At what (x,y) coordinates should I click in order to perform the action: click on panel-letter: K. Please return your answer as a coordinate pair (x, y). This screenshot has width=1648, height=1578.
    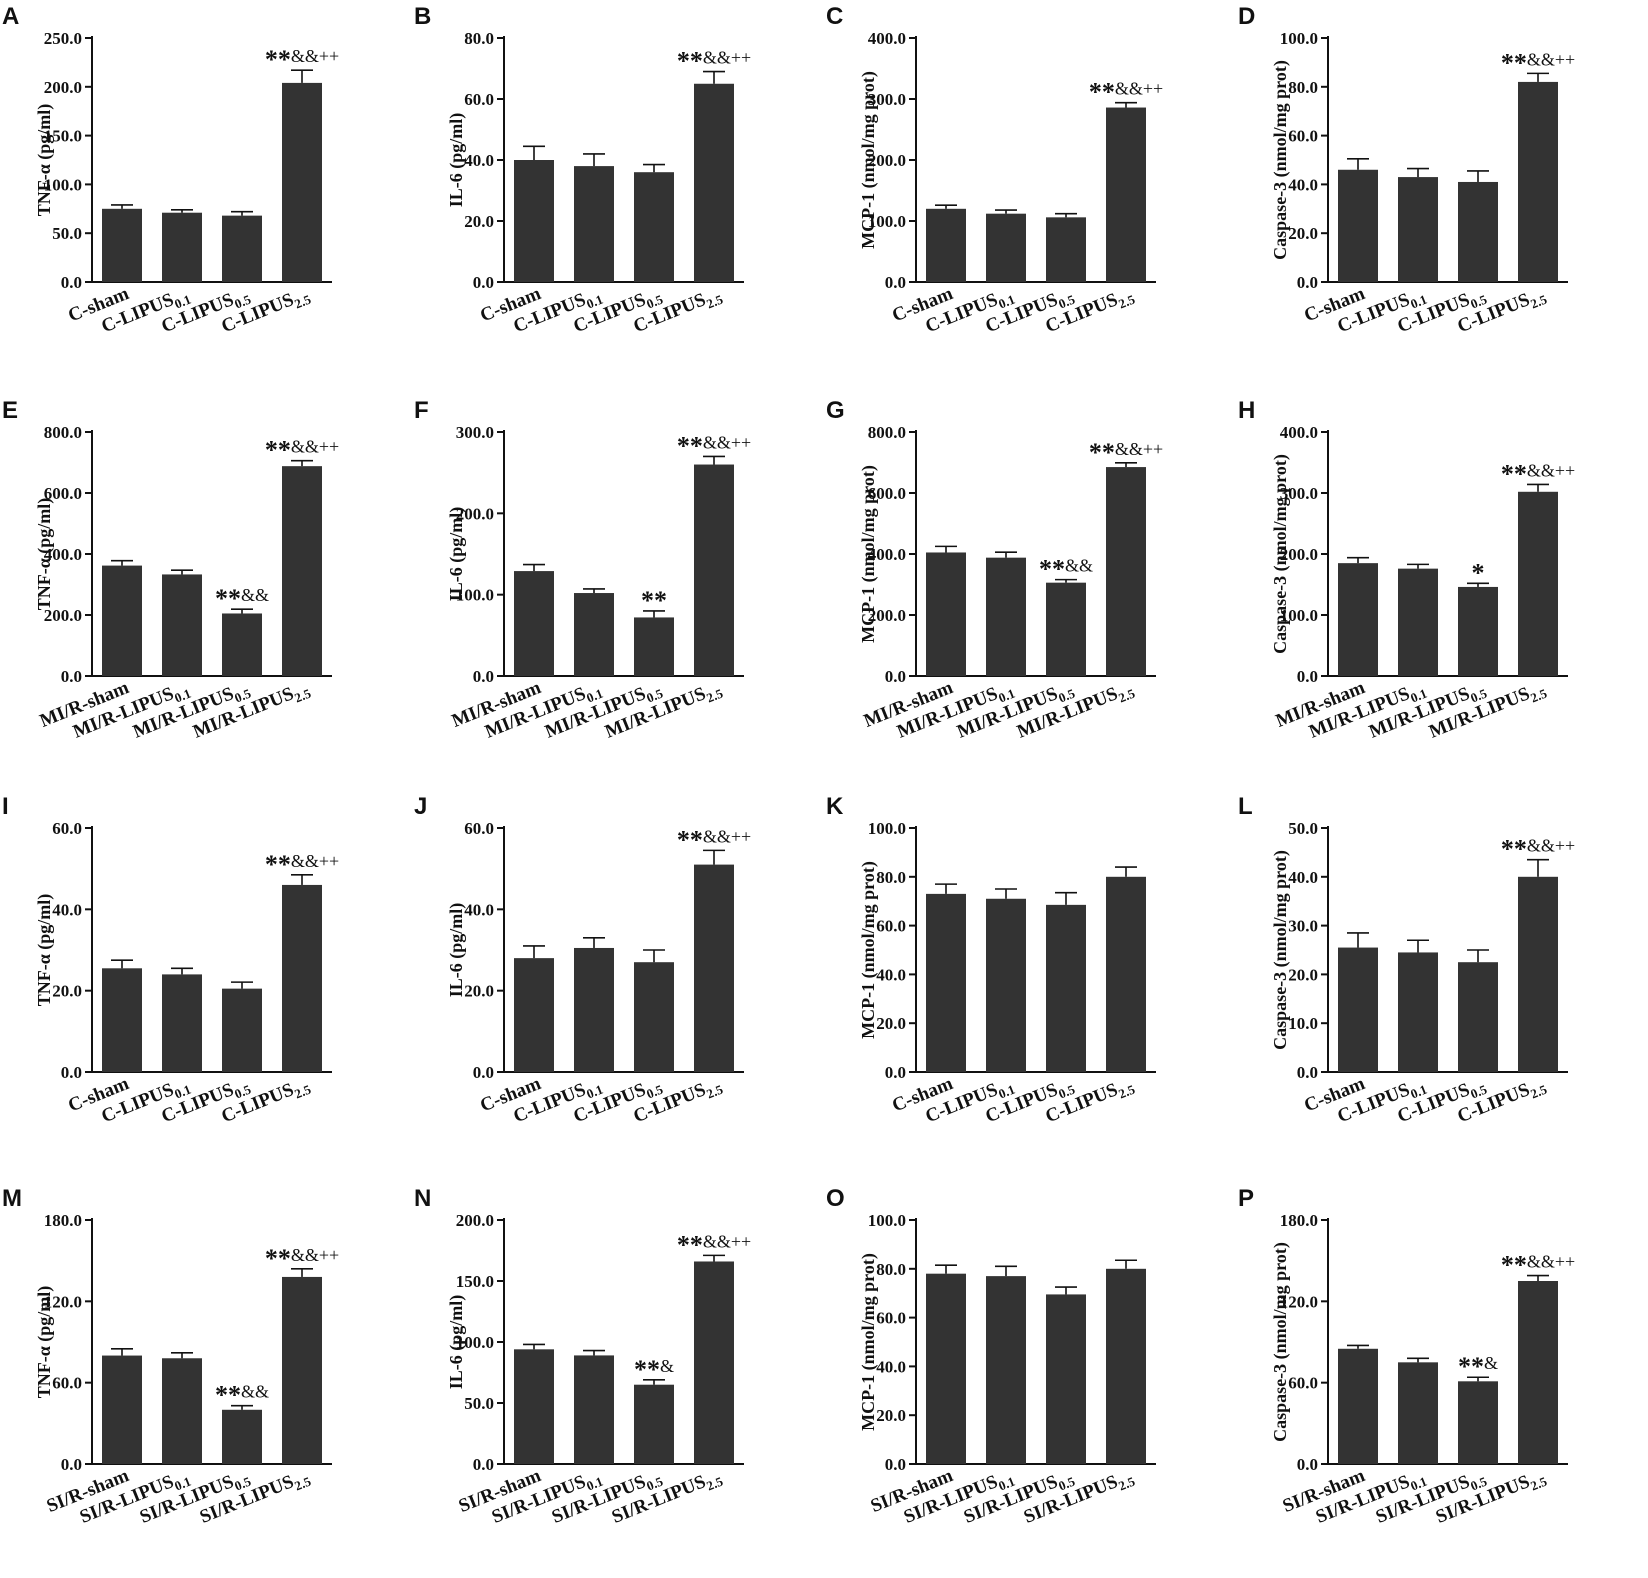
    Looking at the image, I should click on (835, 806).